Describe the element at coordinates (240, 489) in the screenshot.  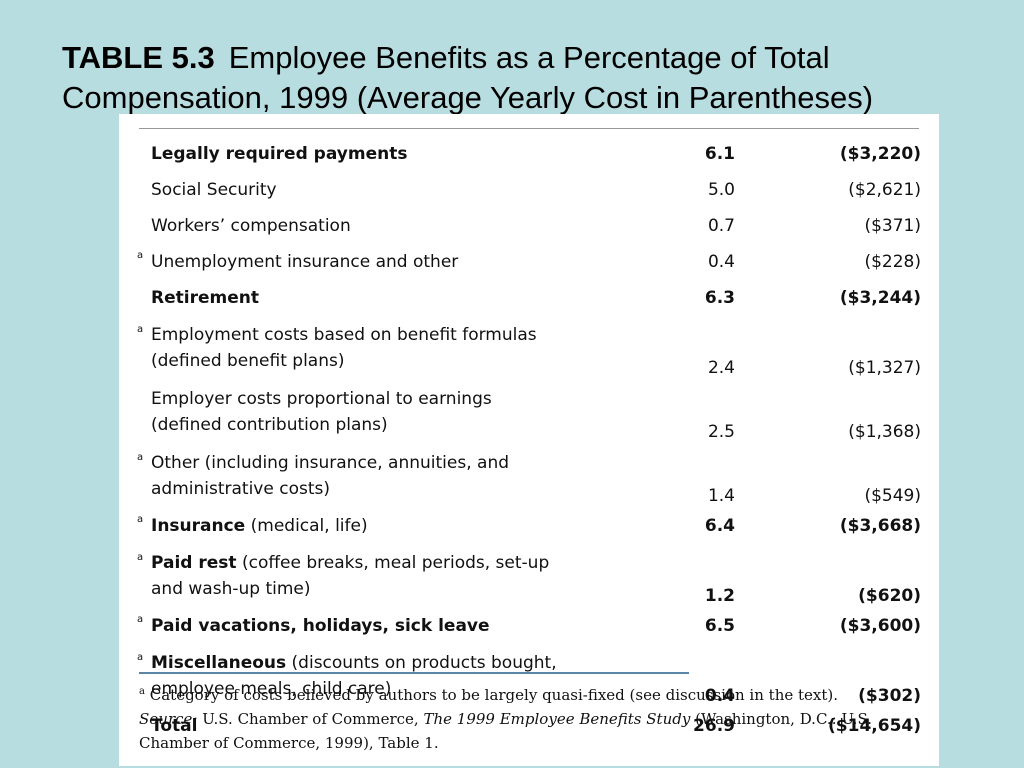
I see `row-label-continued: administrative costs)` at that location.